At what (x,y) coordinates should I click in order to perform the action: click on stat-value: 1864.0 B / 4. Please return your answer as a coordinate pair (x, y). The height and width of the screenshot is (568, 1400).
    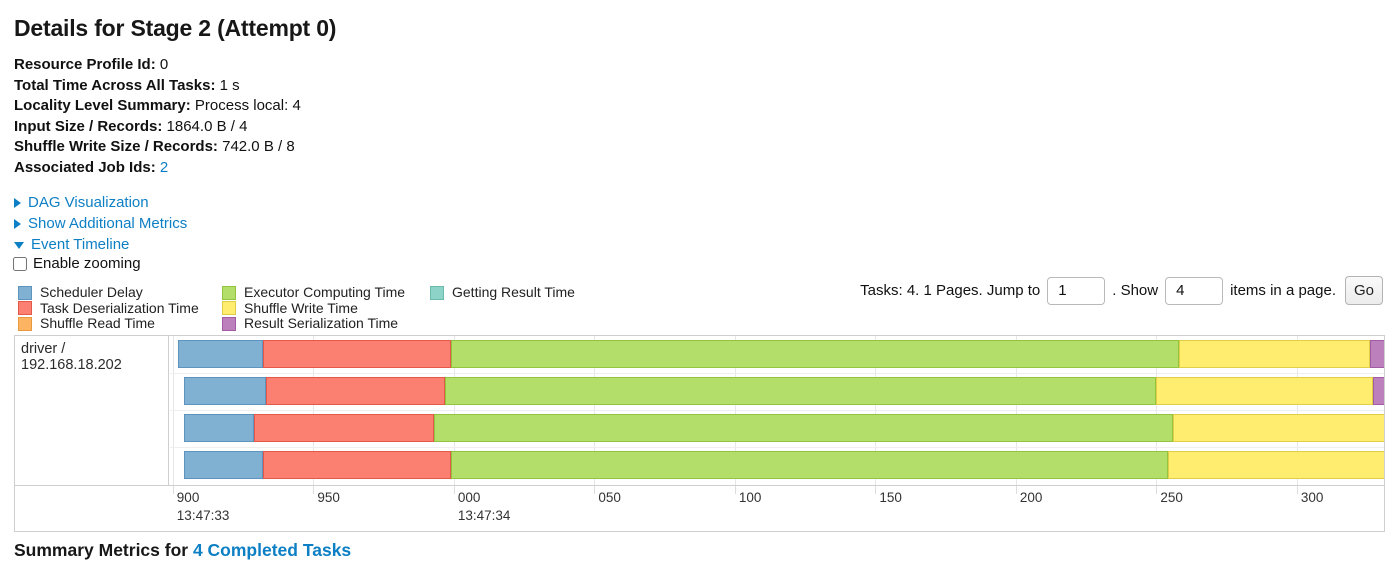
    Looking at the image, I should click on (207, 126).